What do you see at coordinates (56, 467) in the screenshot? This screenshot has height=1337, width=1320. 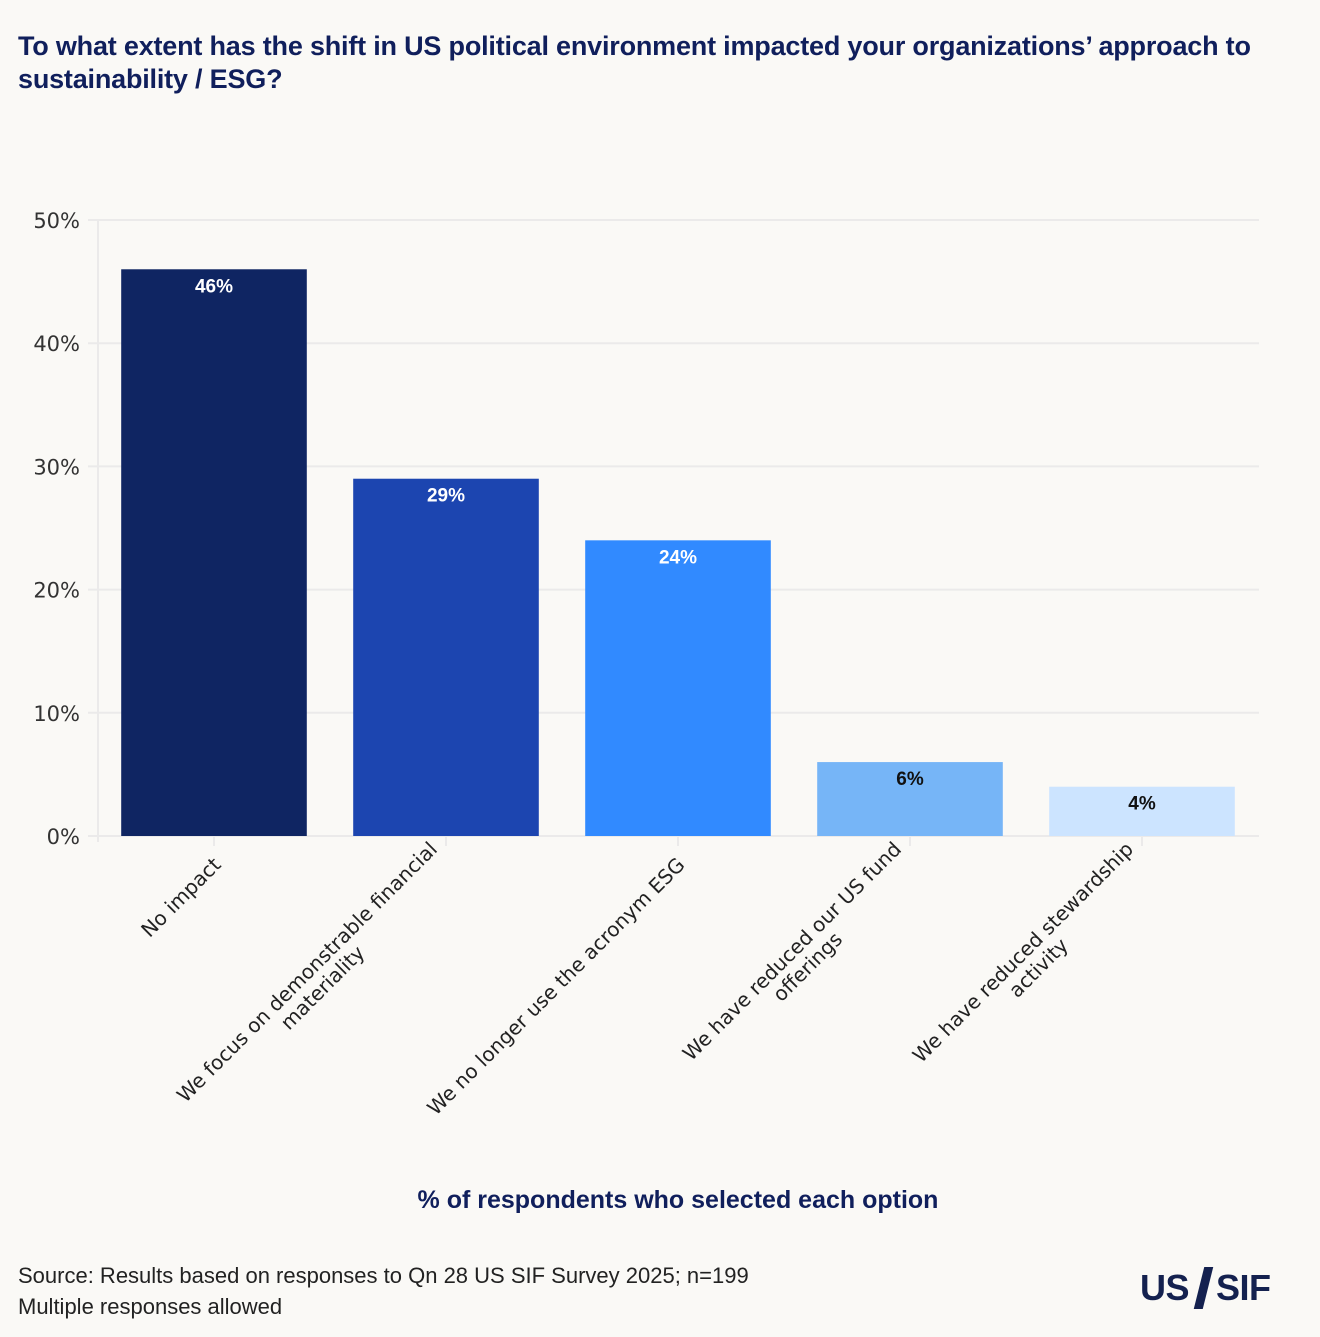 I see `y-tick-label: 30%` at bounding box center [56, 467].